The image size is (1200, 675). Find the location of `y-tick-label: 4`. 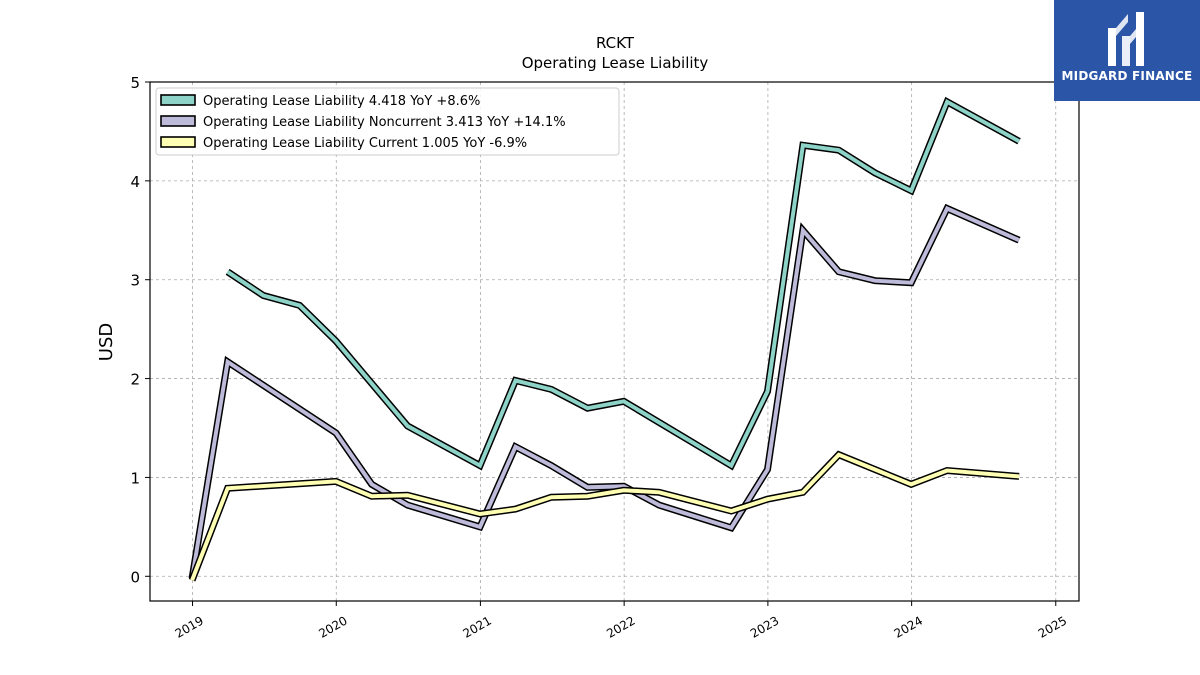

y-tick-label: 4 is located at coordinates (135, 182).